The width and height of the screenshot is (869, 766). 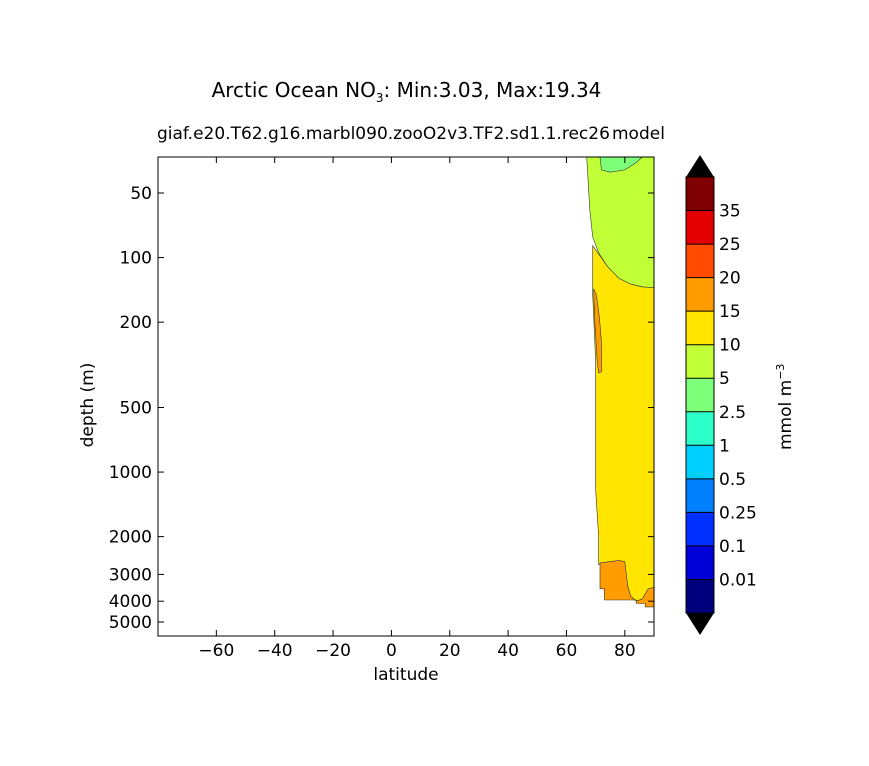 What do you see at coordinates (333, 651) in the screenshot?
I see `x-tick-label: −20` at bounding box center [333, 651].